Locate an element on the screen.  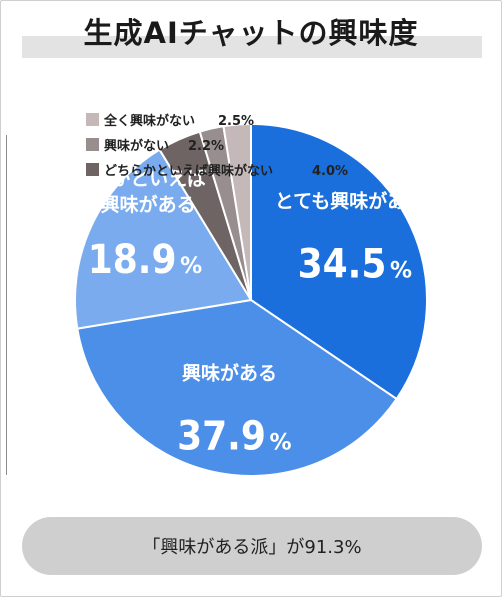
summary-box: 「興味がある派」が91.3% is located at coordinates (252, 546).